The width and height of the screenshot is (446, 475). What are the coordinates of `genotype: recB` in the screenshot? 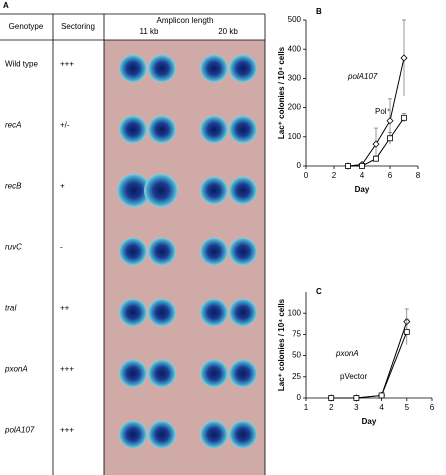 It's located at (13, 186).